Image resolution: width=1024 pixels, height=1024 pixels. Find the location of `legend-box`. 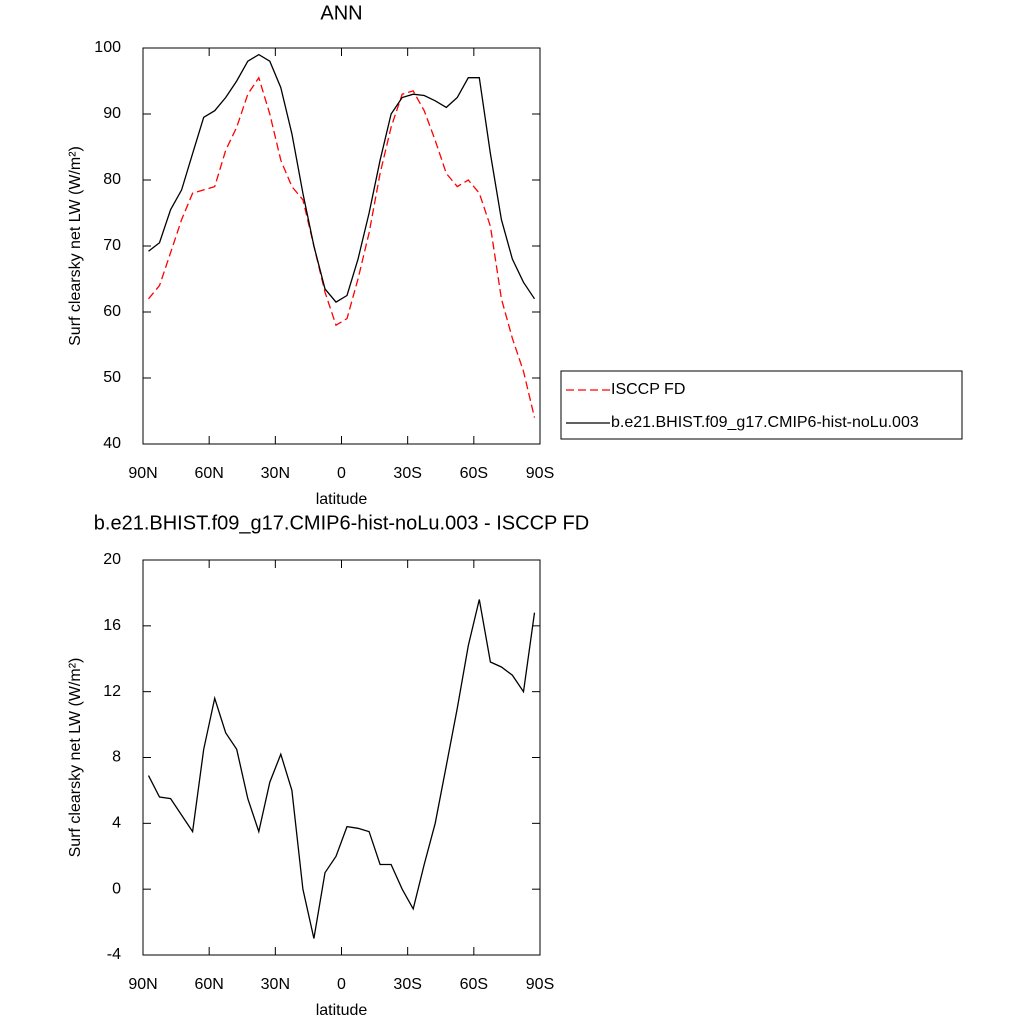

legend-box is located at coordinates (761, 405).